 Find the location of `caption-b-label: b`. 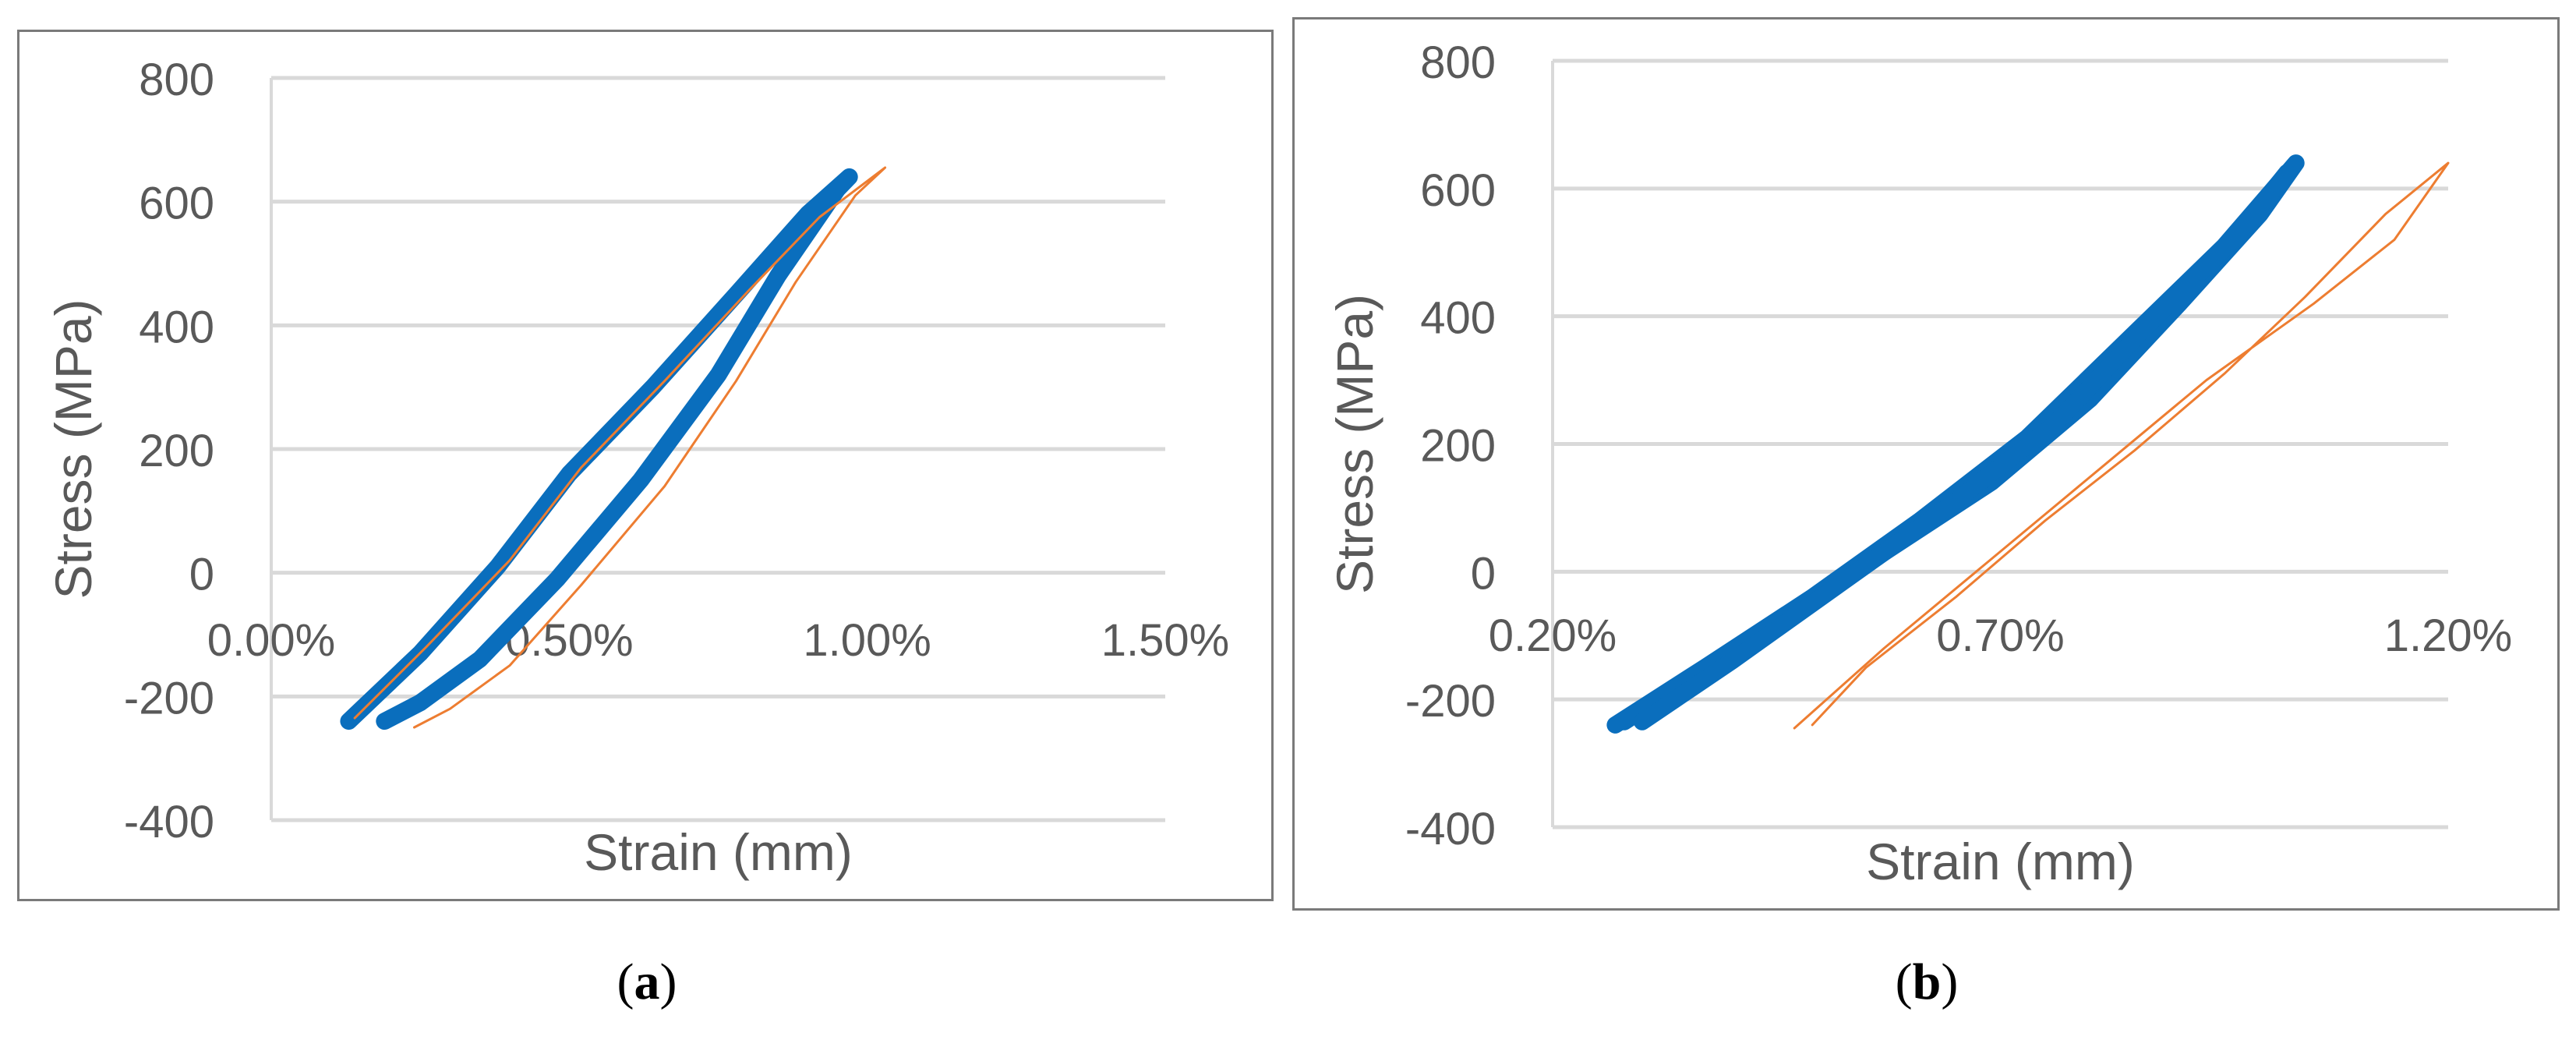

caption-b-label: b is located at coordinates (1927, 981).